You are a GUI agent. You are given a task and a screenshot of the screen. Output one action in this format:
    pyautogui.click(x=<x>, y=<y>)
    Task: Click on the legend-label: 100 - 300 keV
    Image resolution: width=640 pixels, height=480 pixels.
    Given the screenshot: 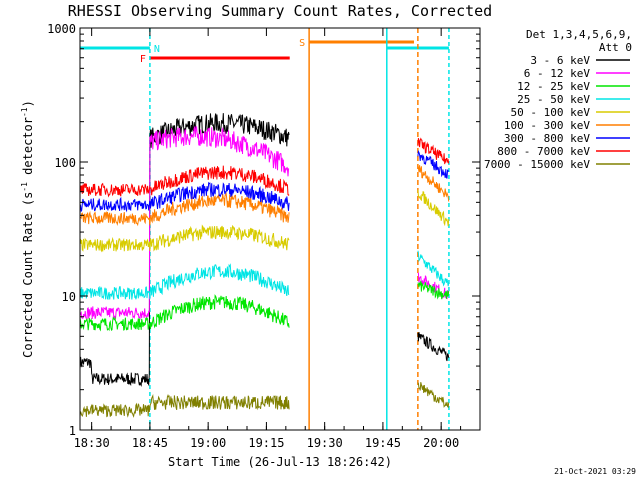 What is the action you would take?
    pyautogui.click(x=547, y=125)
    